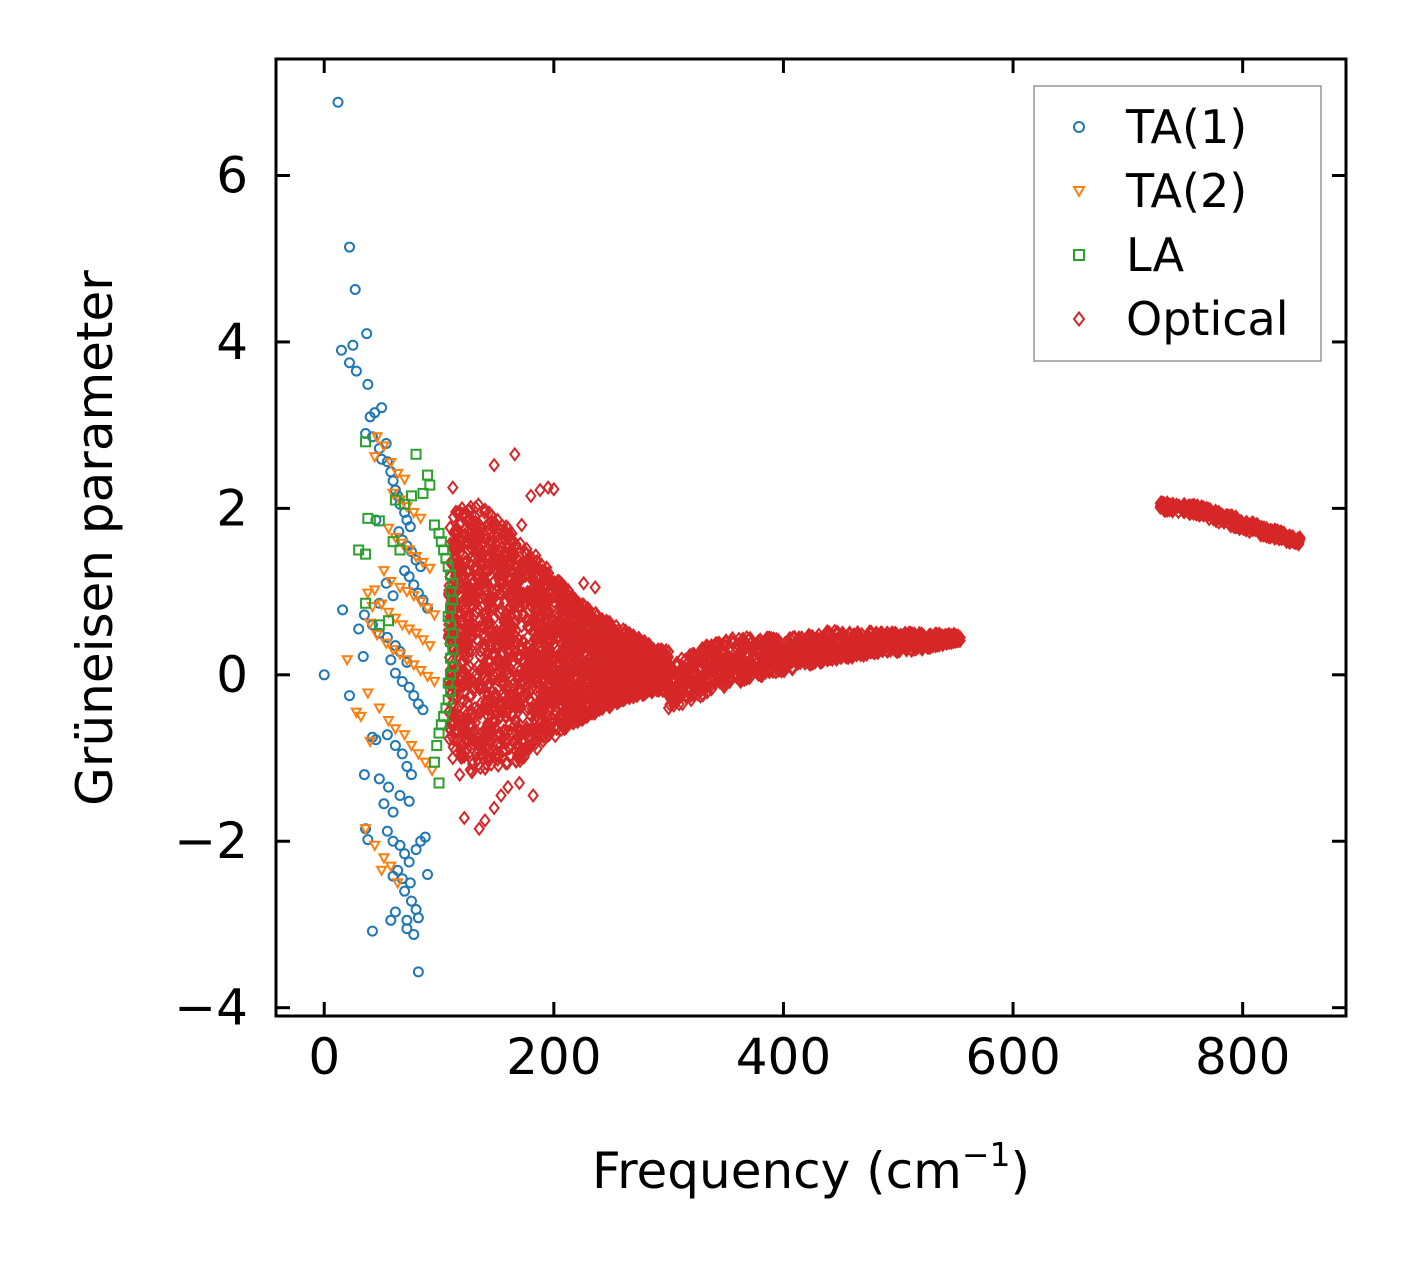 The height and width of the screenshot is (1264, 1406). I want to click on y-tick-label: −4, so click(211, 1008).